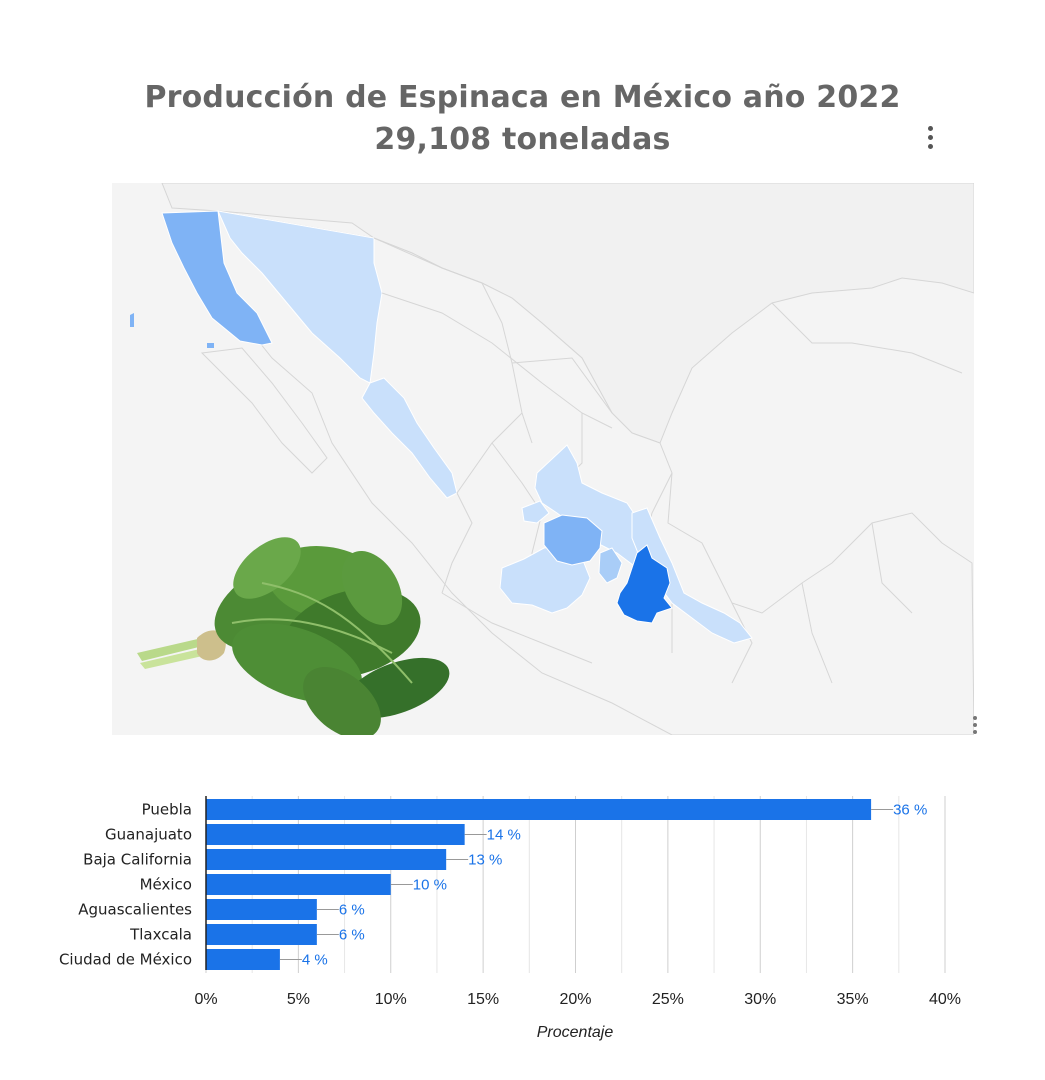 The image size is (1045, 1080). Describe the element at coordinates (167, 810) in the screenshot. I see `category-label: Puebla` at that location.